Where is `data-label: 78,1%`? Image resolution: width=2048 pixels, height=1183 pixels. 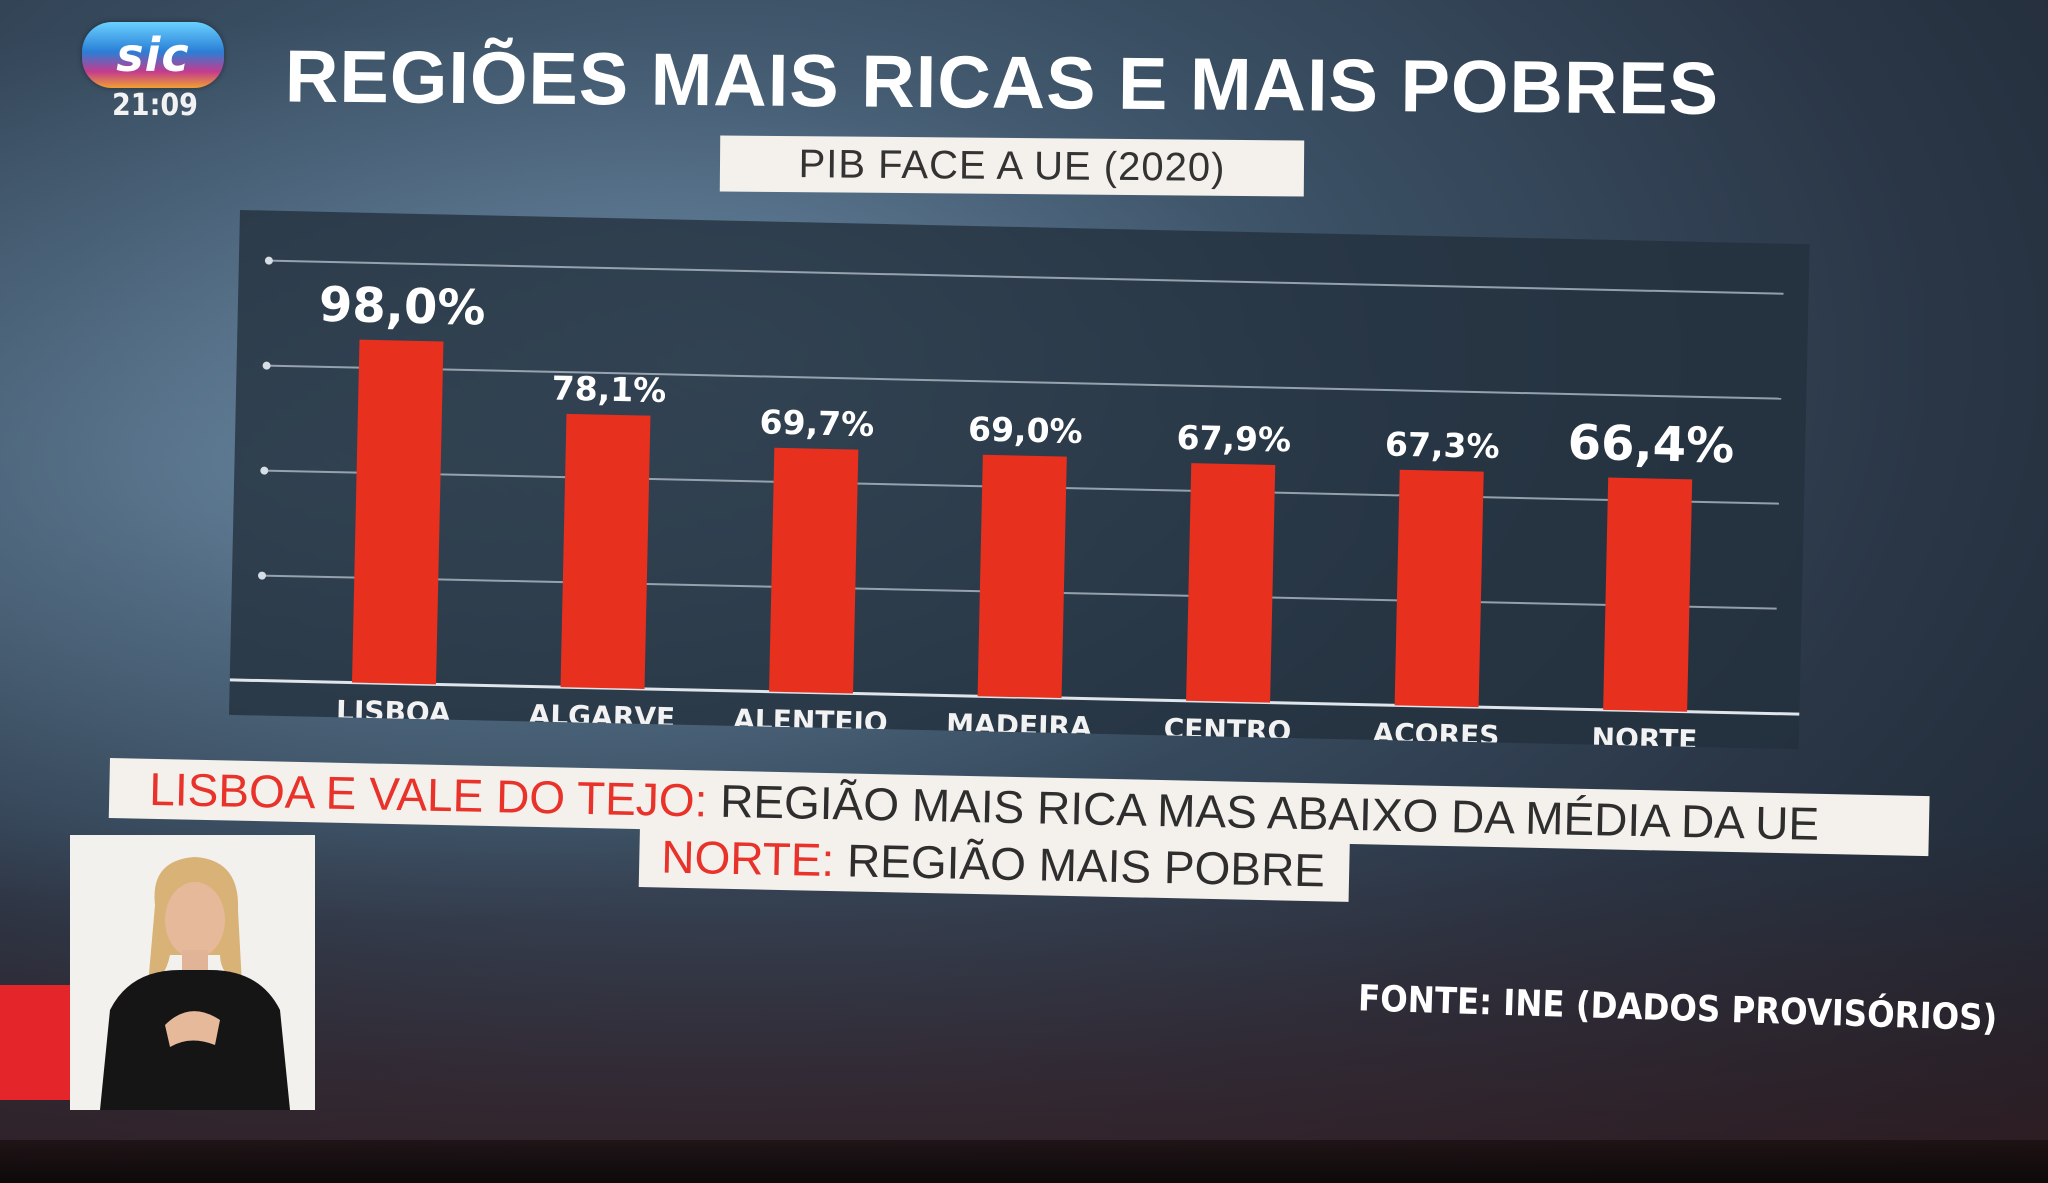
data-label: 78,1% is located at coordinates (608, 388).